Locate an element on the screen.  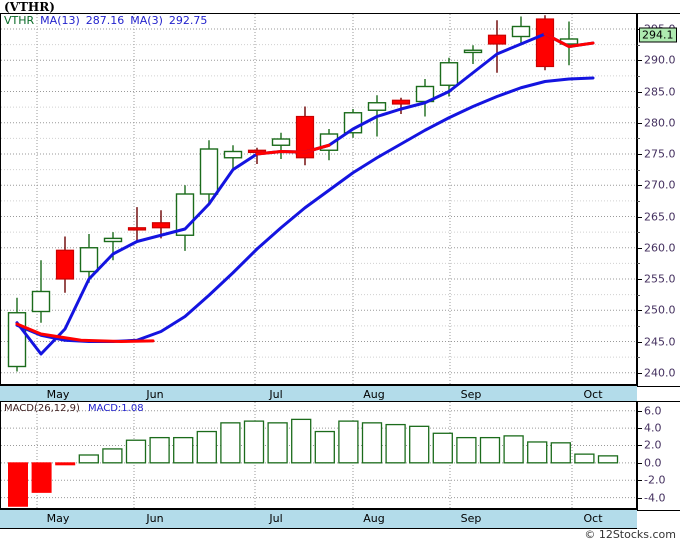
macd-tick-label: 6.0 is located at coordinates (653, 411).